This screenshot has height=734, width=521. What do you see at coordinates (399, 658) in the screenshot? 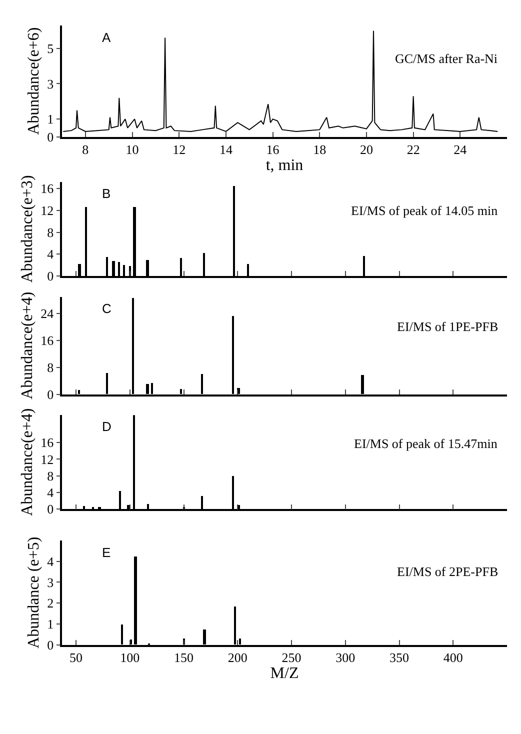
I see `x-tick-label: 350` at bounding box center [399, 658].